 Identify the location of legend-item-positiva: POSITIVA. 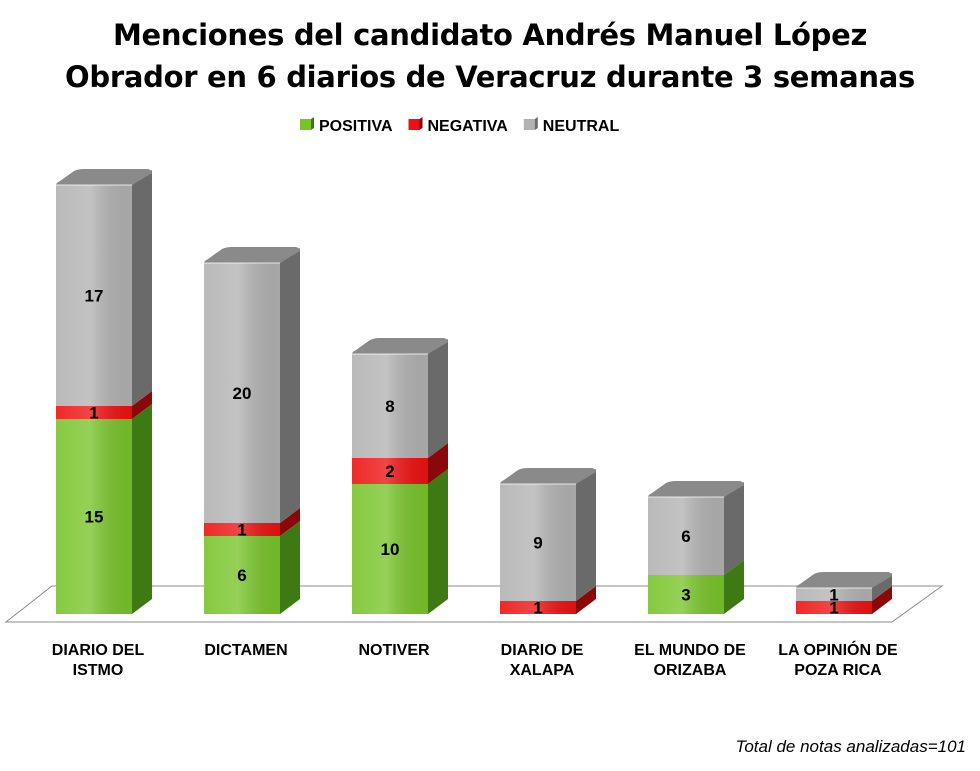
(346, 126).